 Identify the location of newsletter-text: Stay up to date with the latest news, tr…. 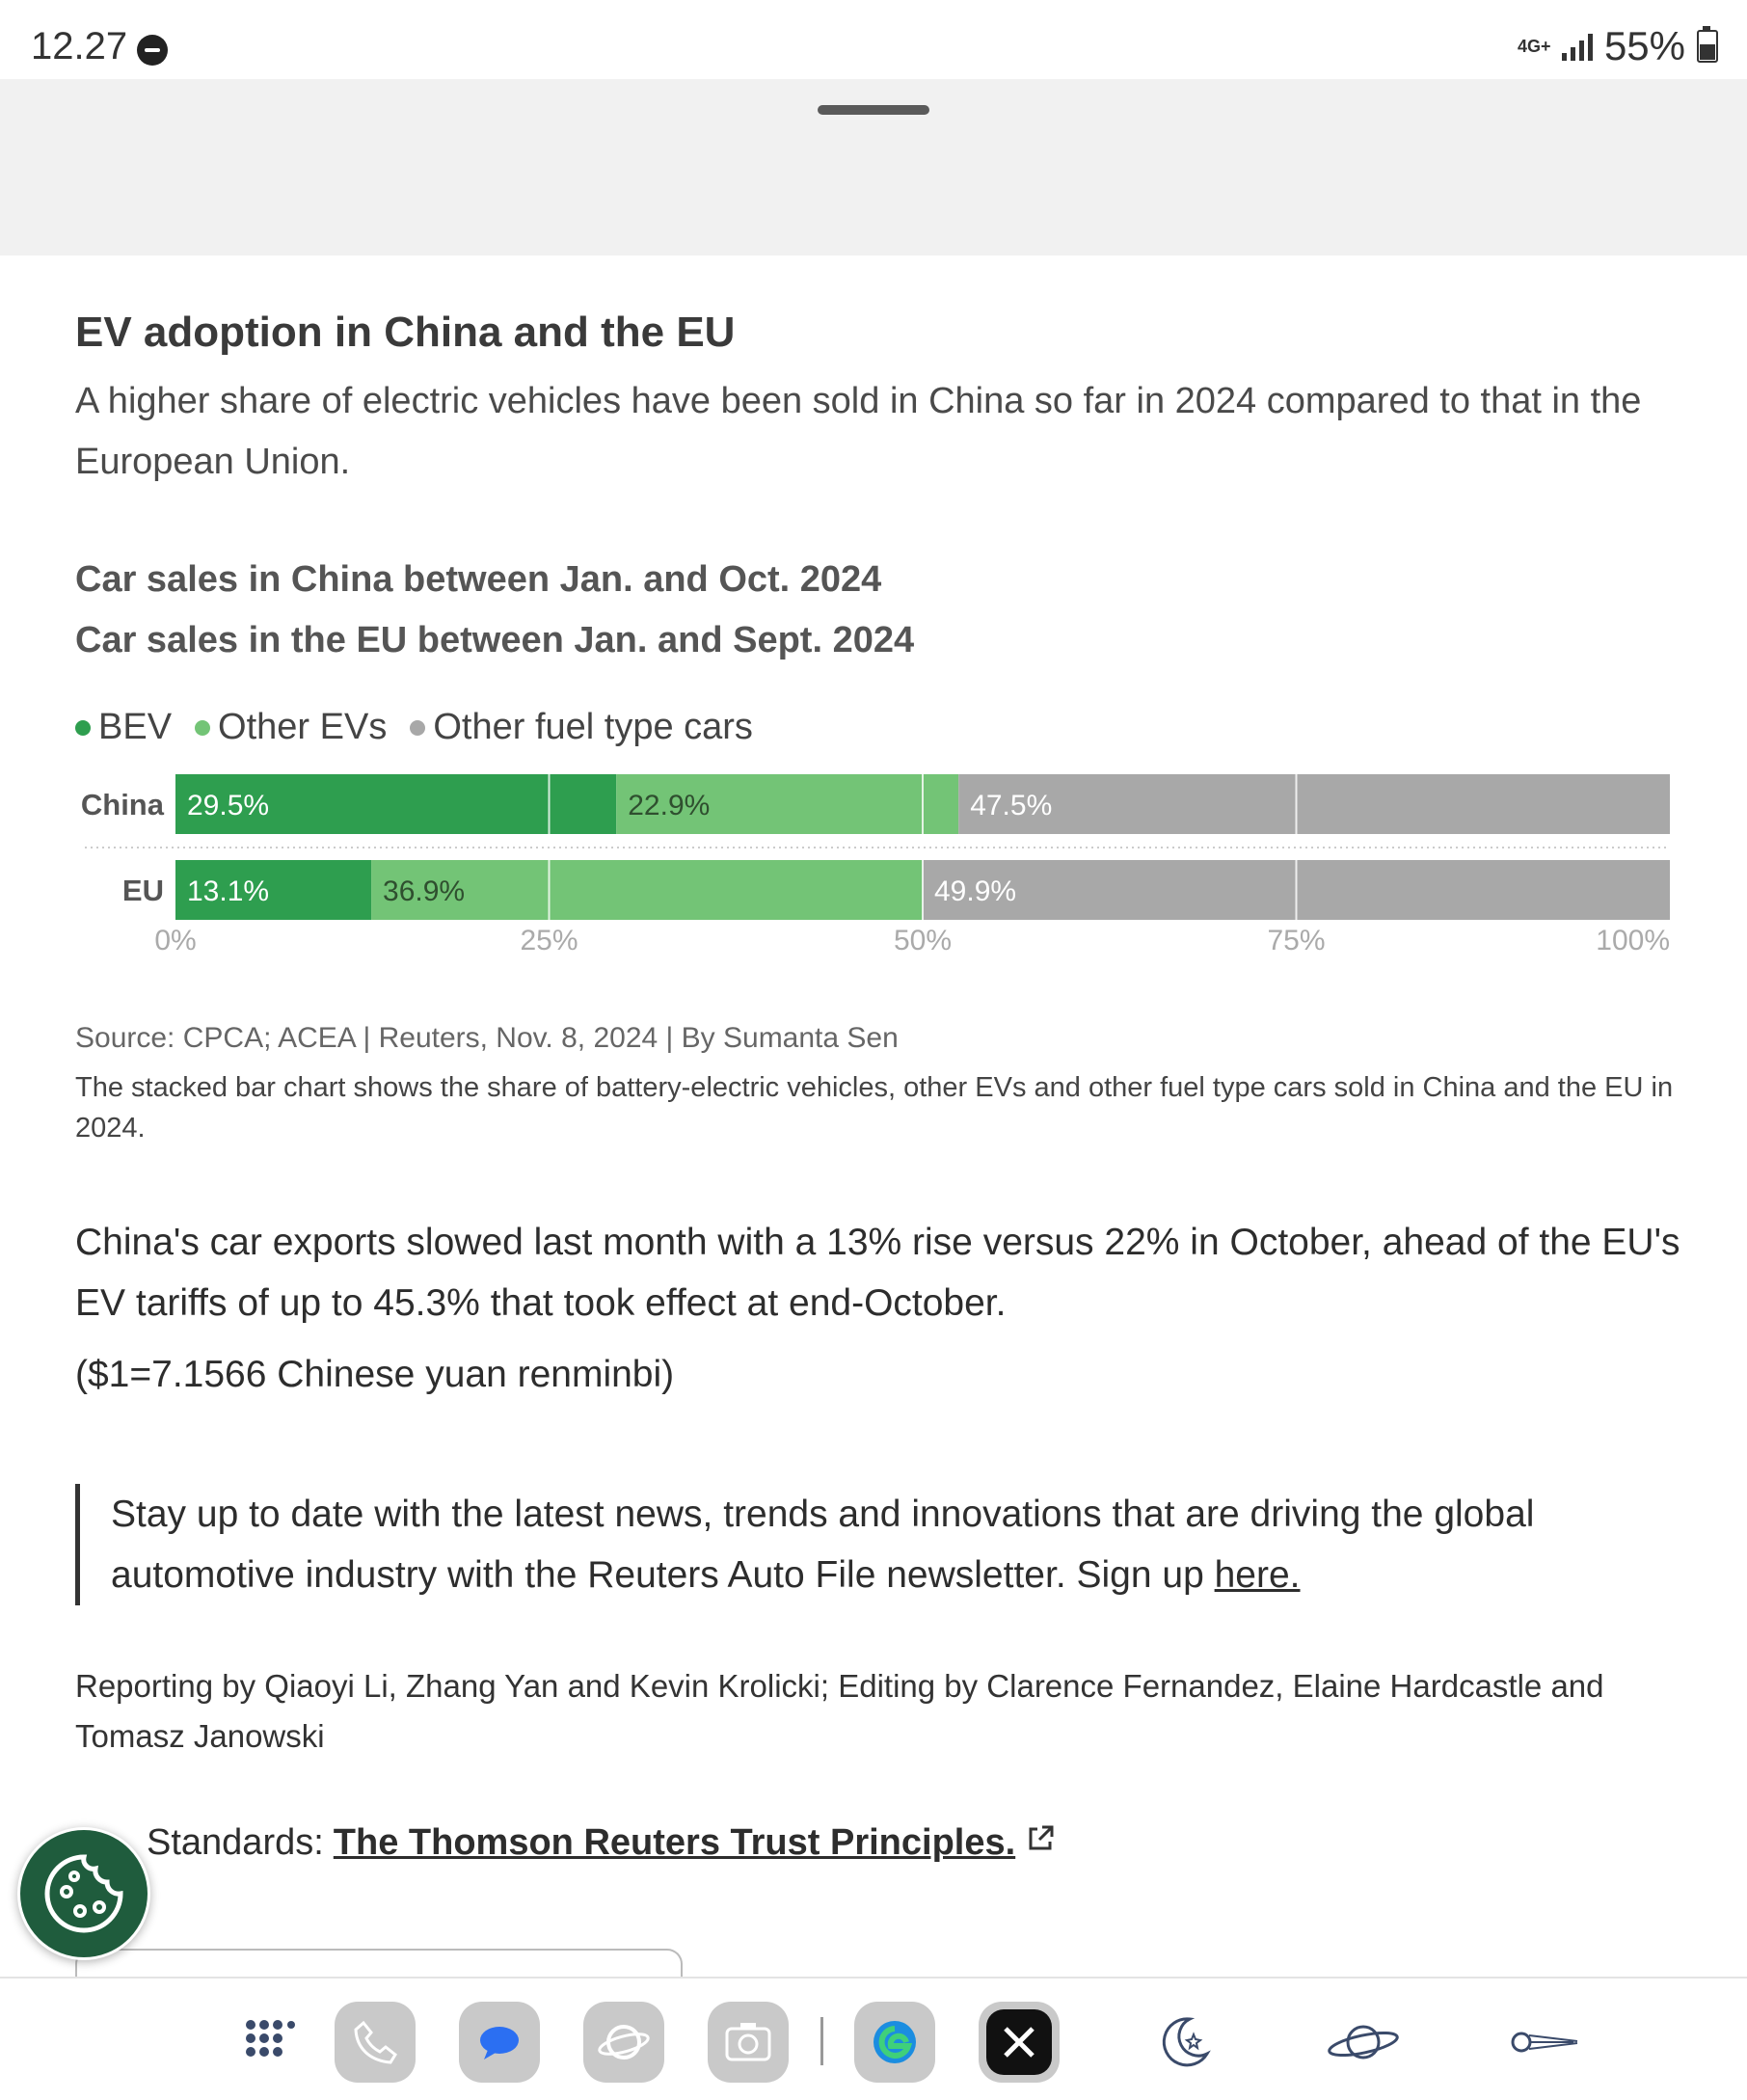
(823, 1545).